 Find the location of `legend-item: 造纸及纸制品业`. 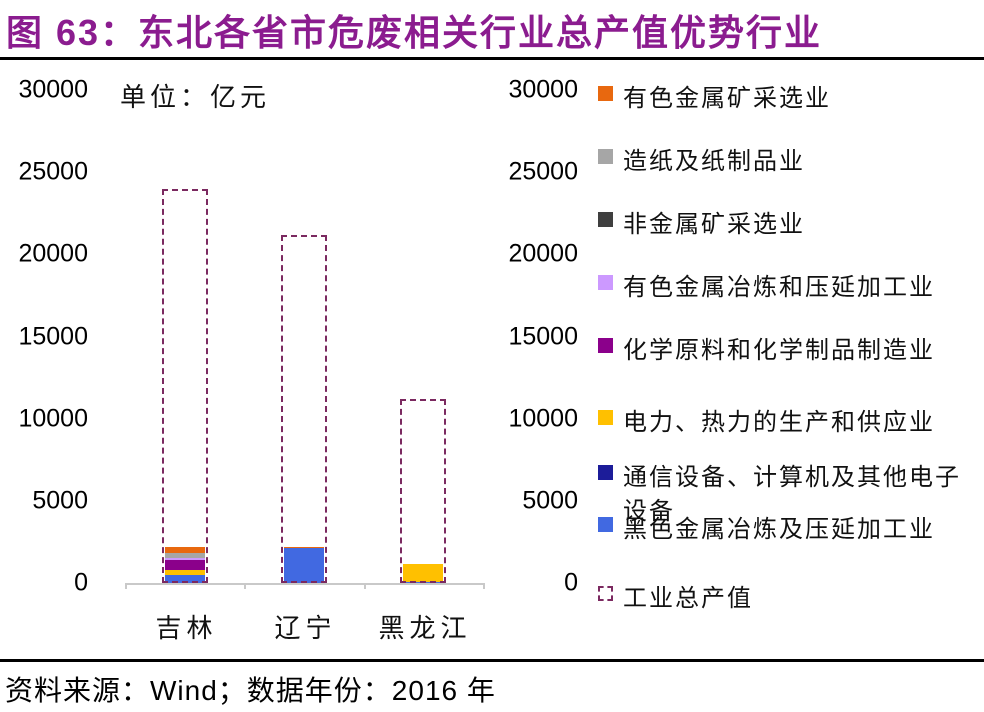

legend-item: 造纸及纸制品业 is located at coordinates (787, 162).